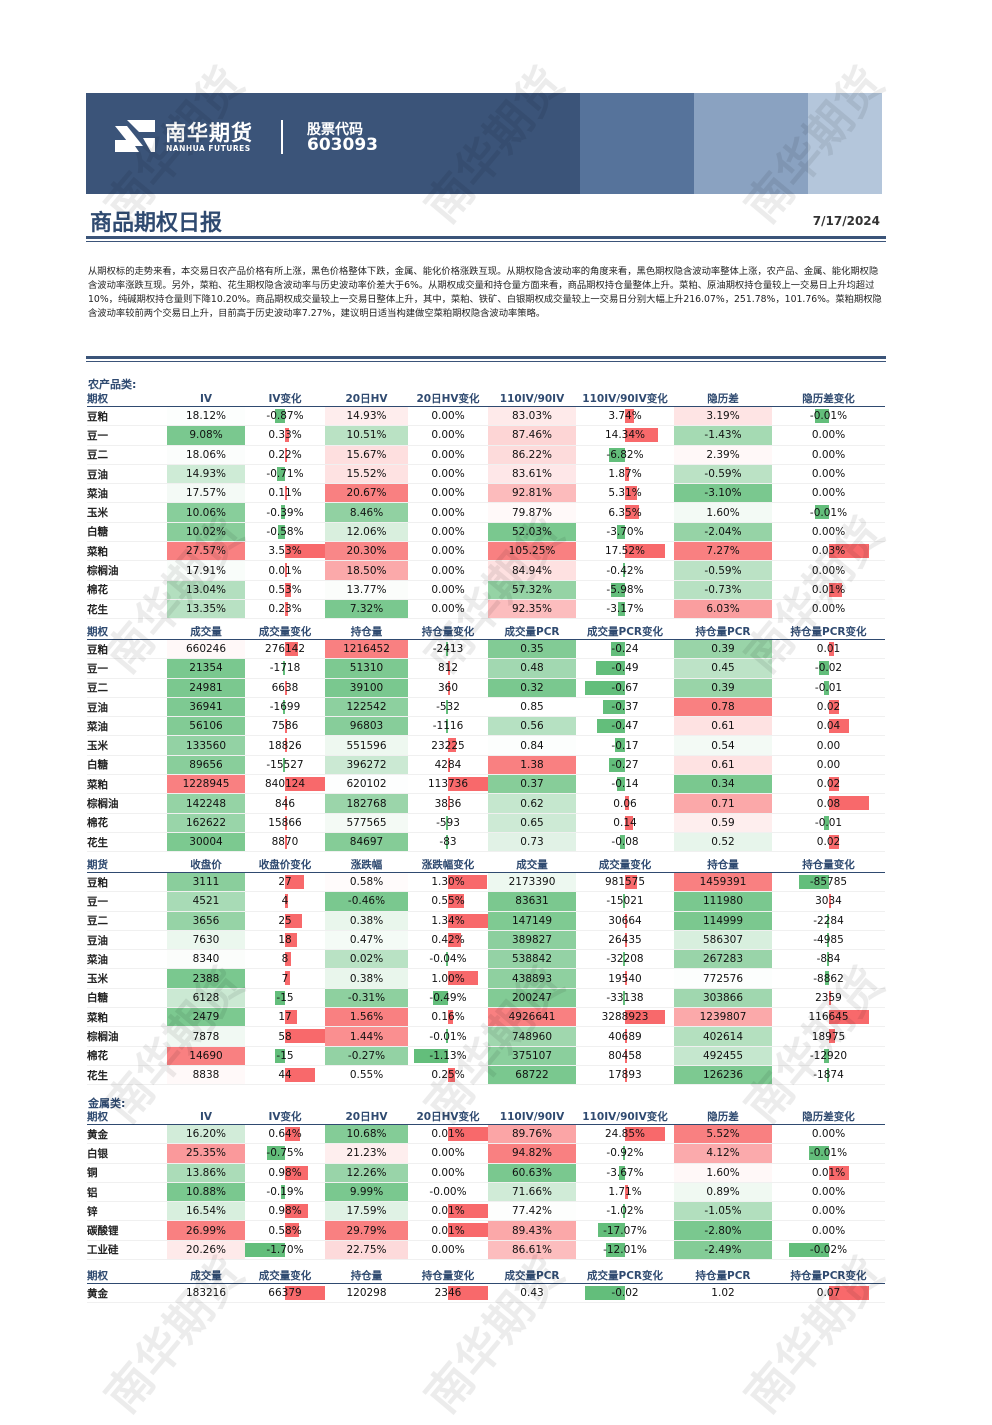  What do you see at coordinates (448, 978) in the screenshot?
I see `cell-value: 1.00%` at bounding box center [448, 978].